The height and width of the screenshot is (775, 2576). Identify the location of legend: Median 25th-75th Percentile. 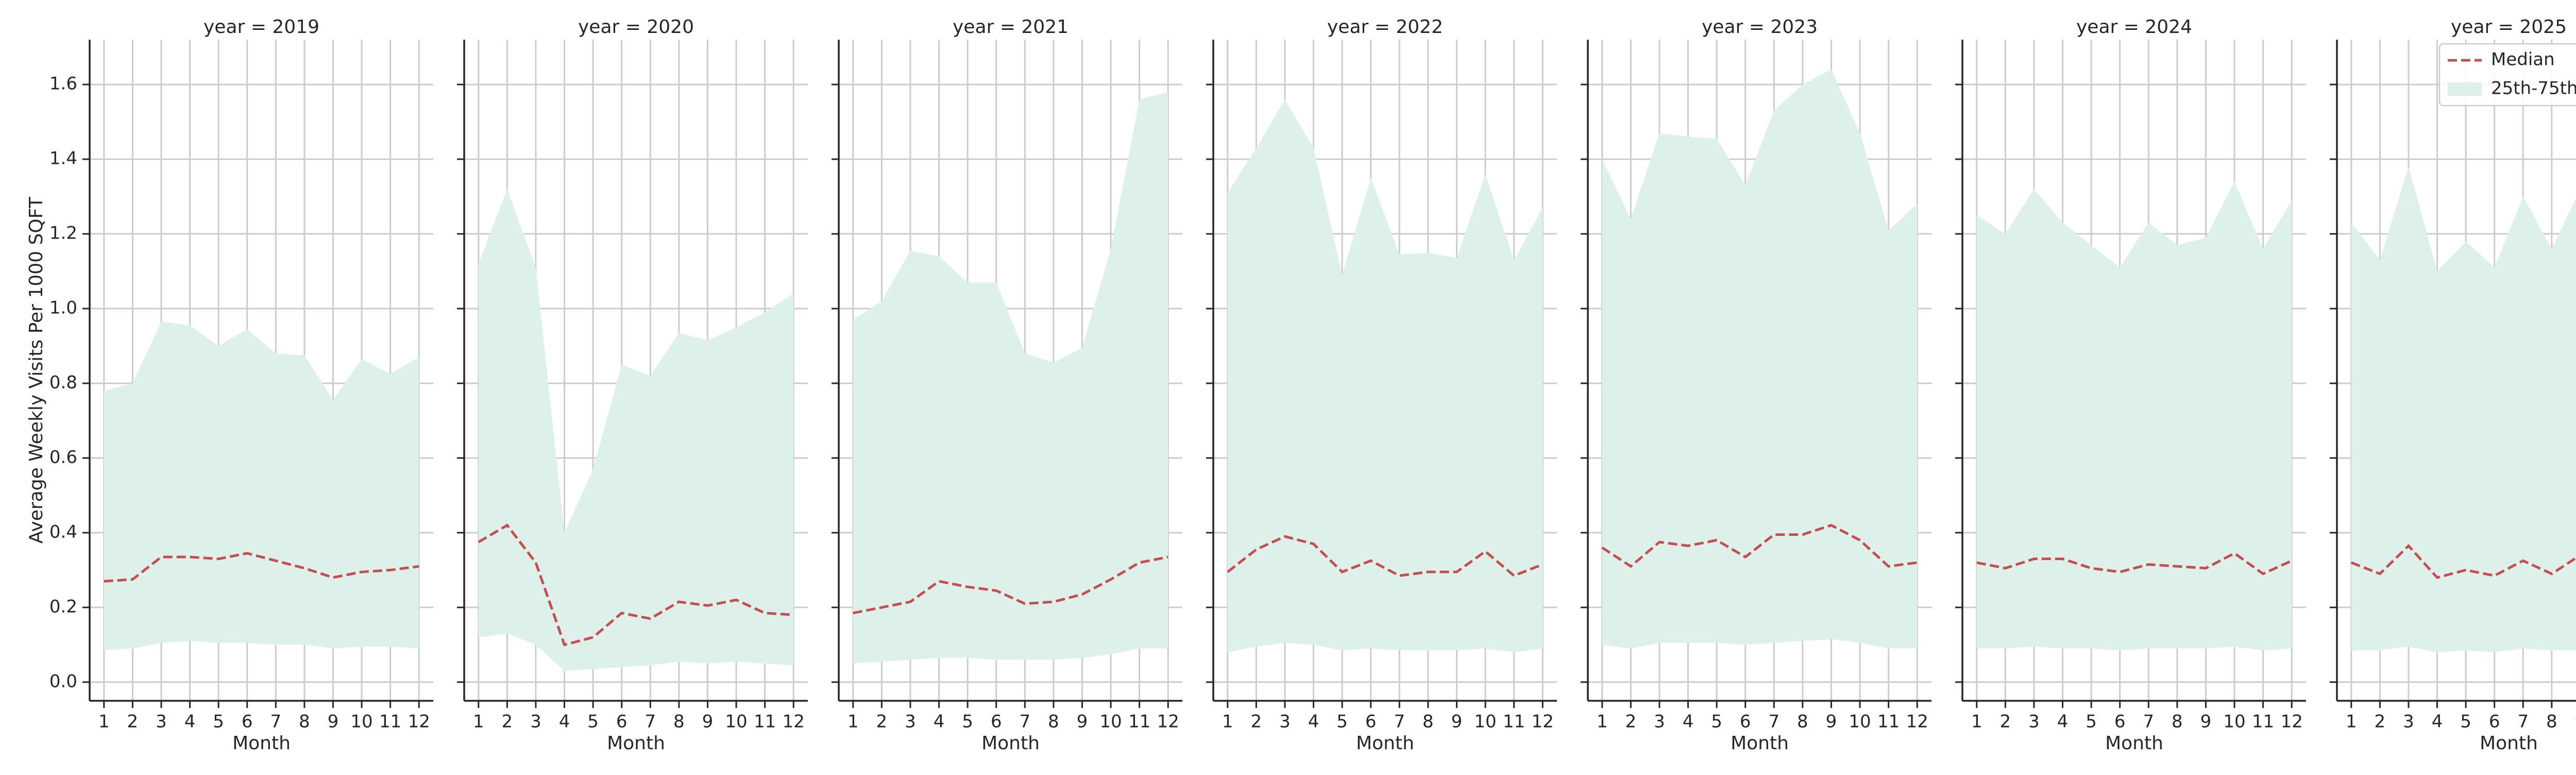
(2507, 75).